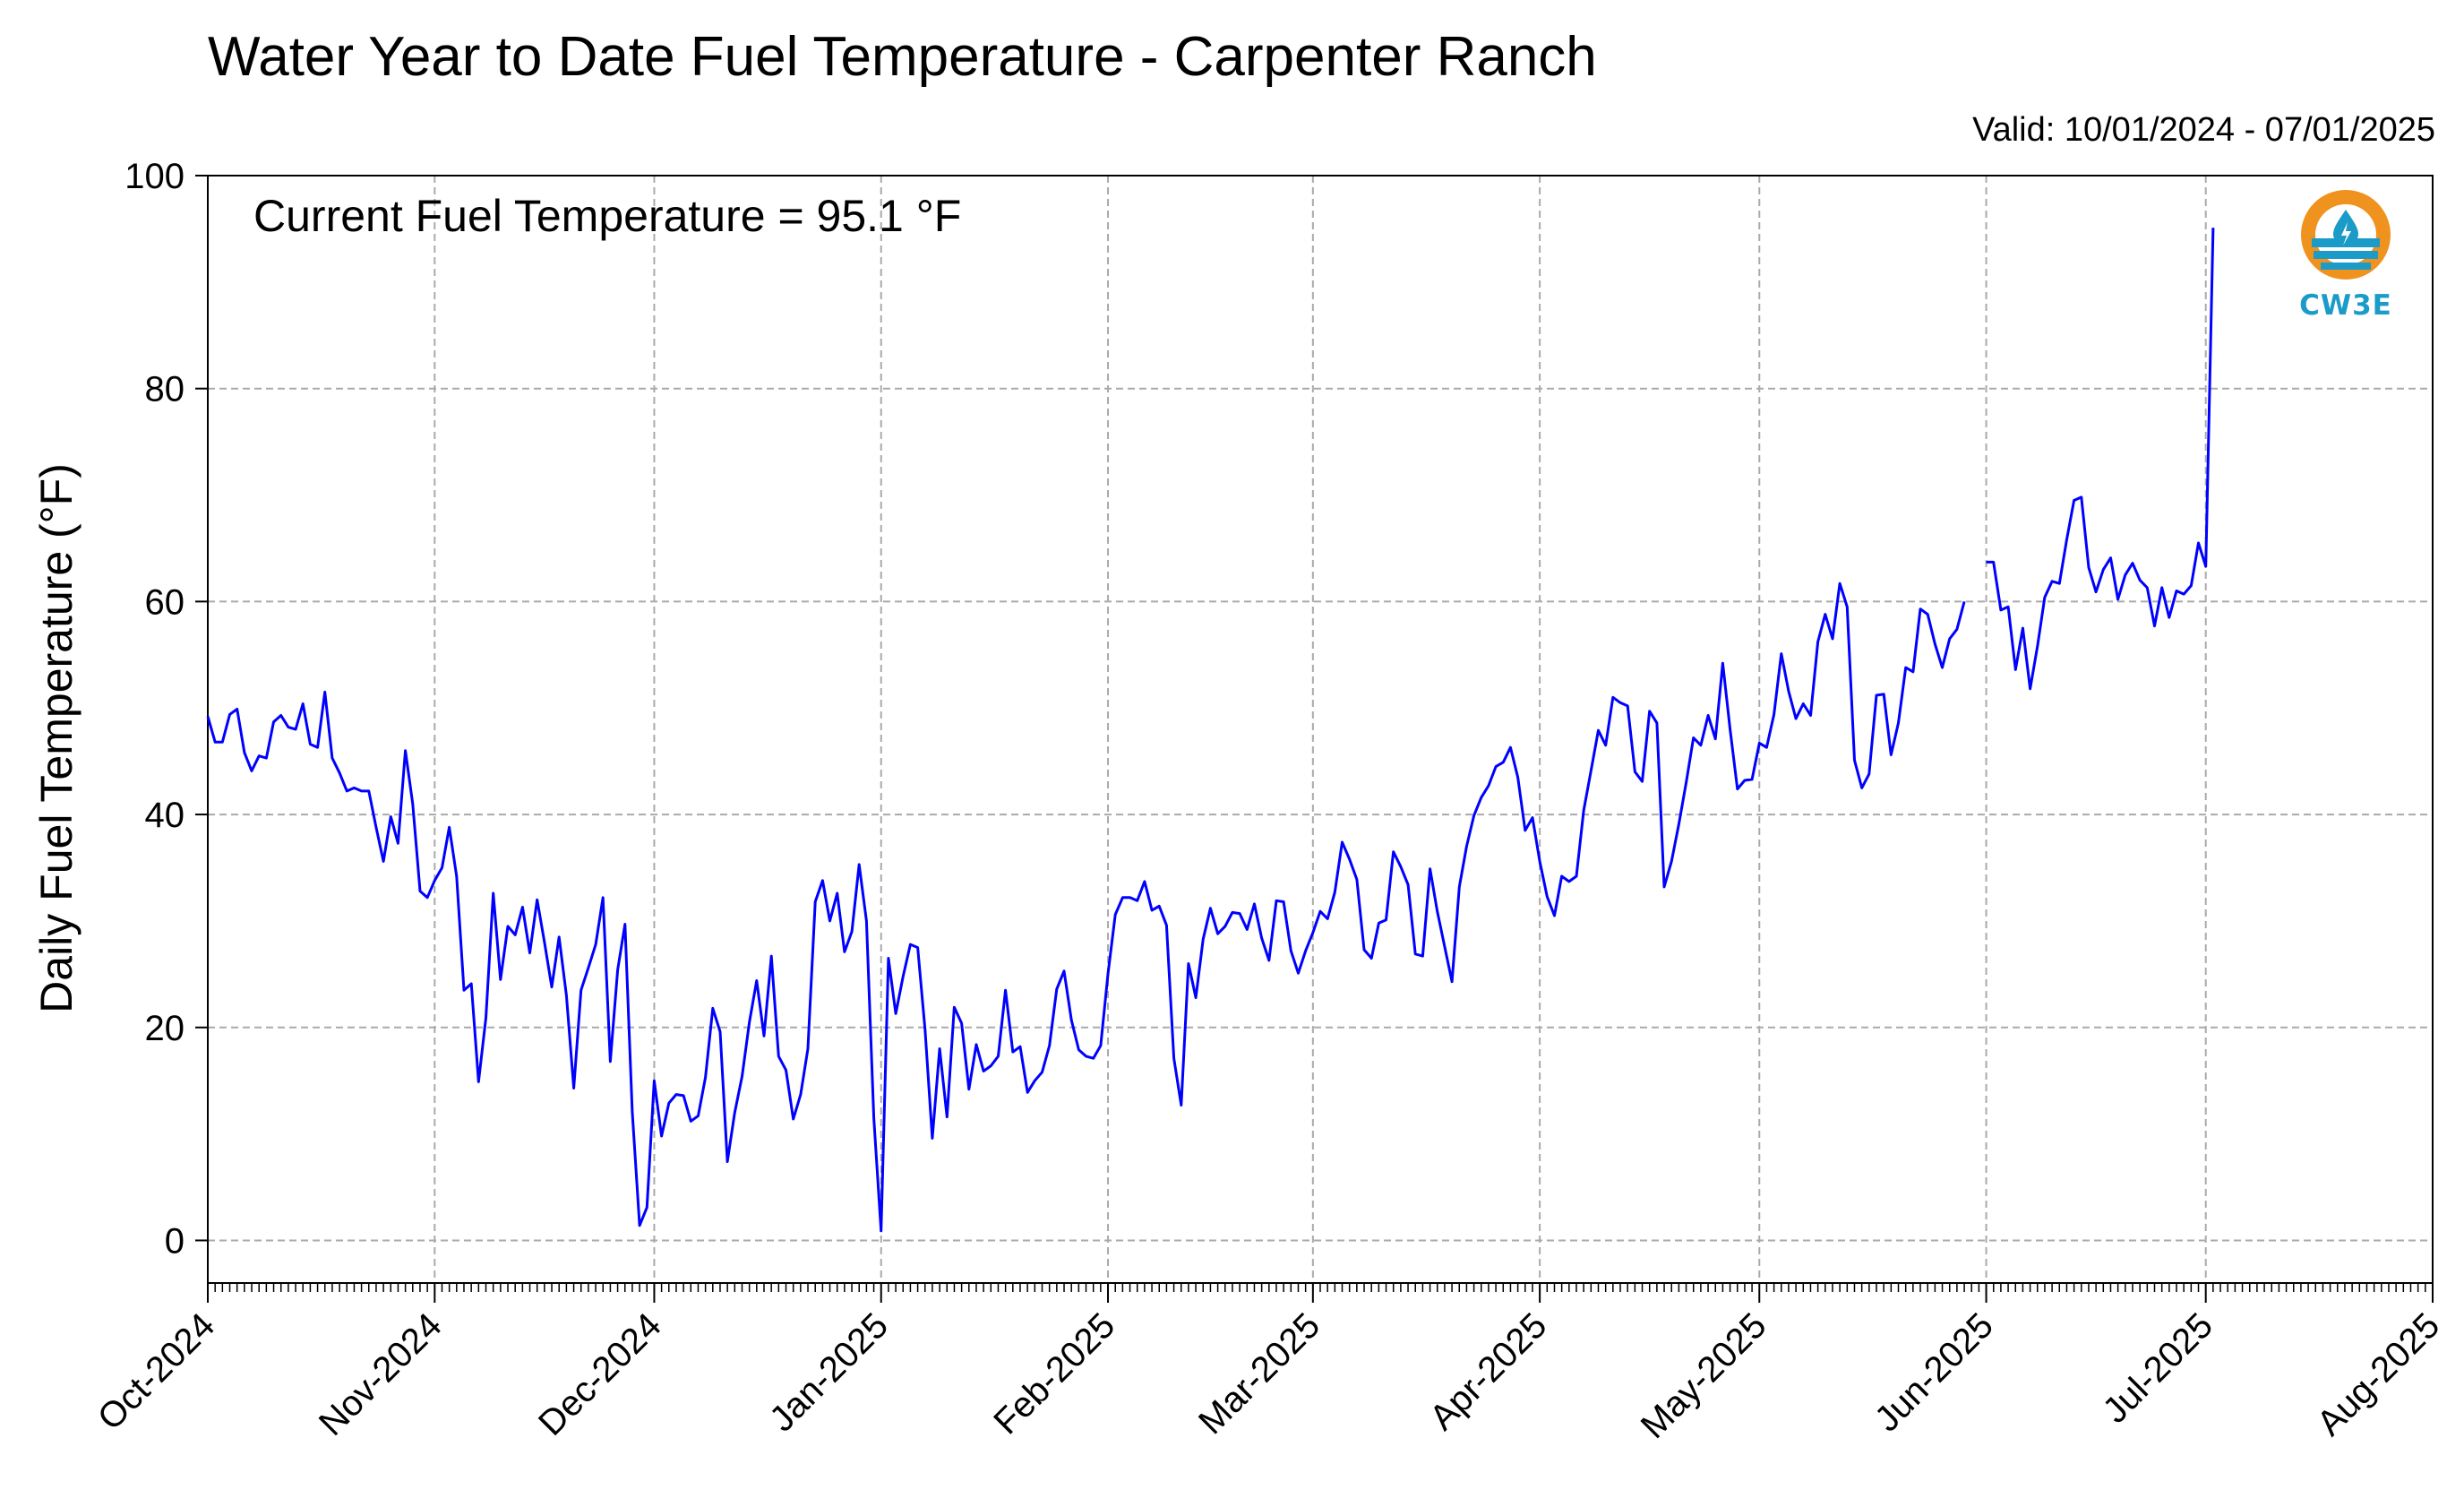  Describe the element at coordinates (1704, 1375) in the screenshot. I see `x-tick-label: May-2025` at that location.